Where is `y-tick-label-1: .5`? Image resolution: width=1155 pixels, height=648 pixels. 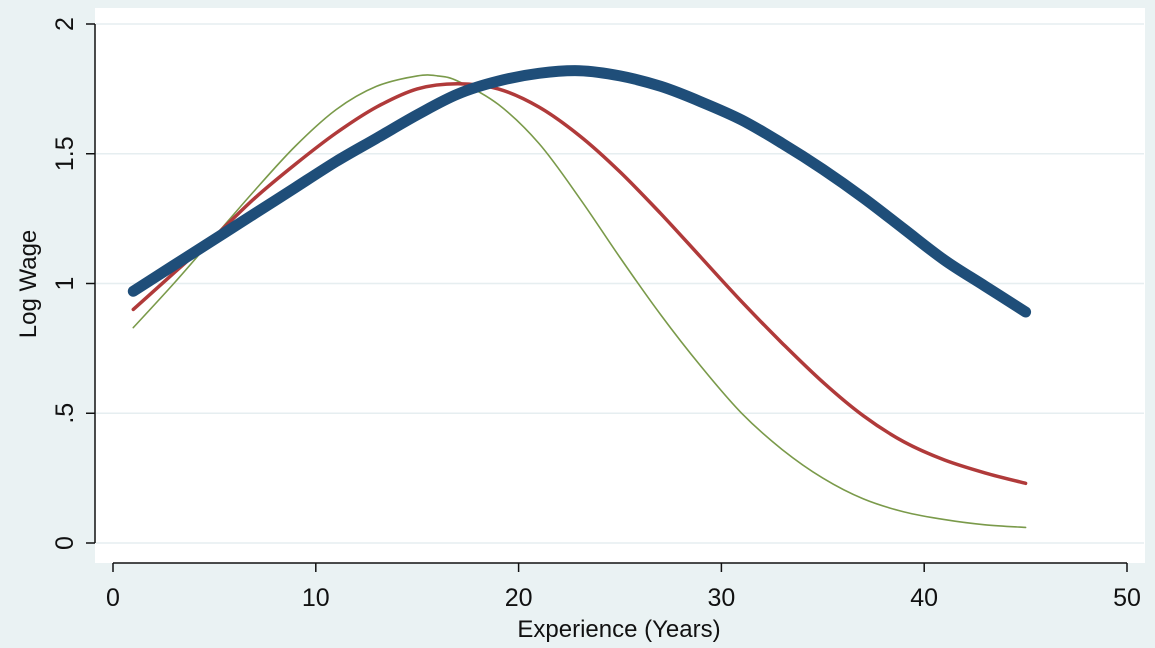 y-tick-label-1: .5 is located at coordinates (65, 413).